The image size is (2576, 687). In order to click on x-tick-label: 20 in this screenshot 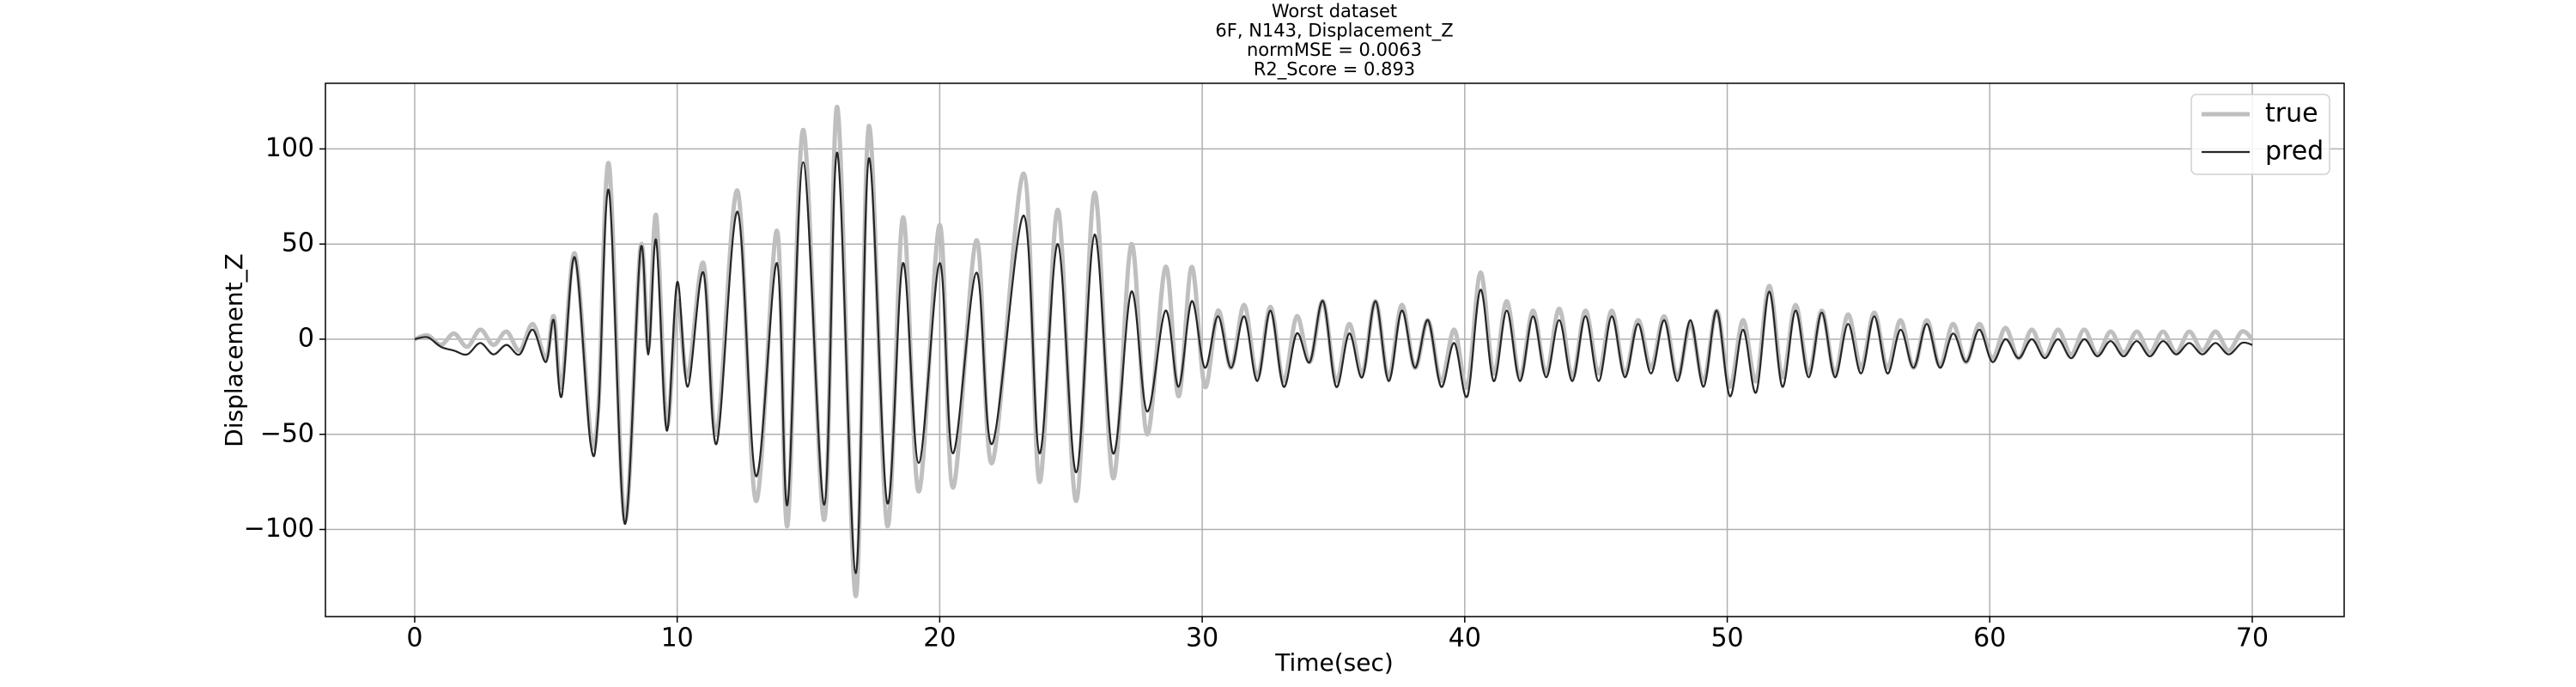, I will do `click(940, 638)`.